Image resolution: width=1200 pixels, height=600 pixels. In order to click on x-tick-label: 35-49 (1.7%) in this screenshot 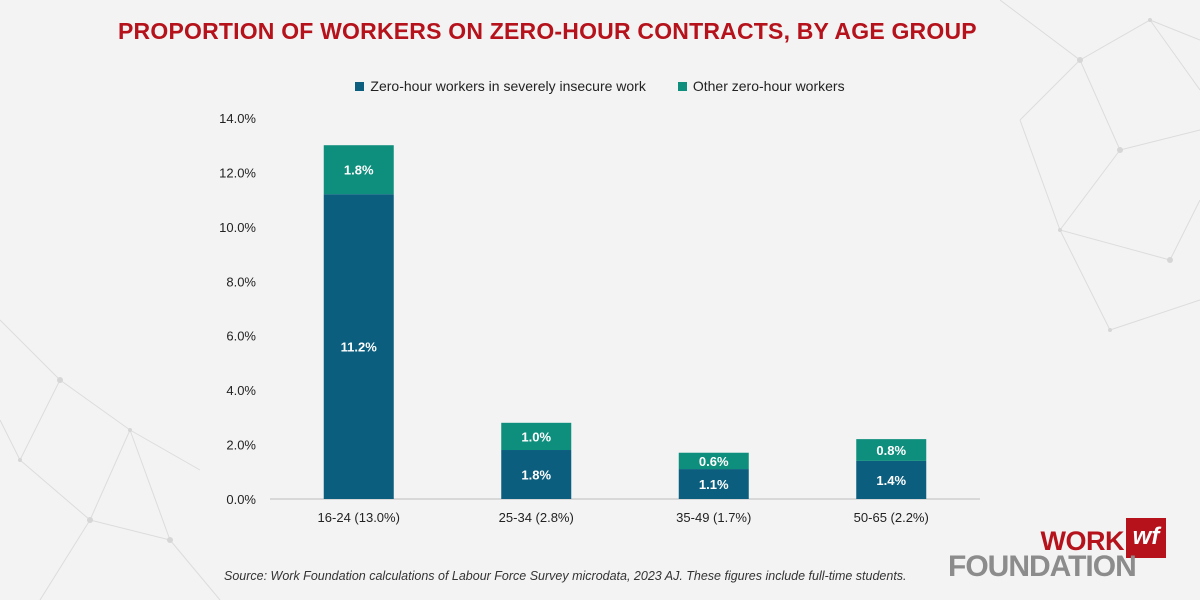, I will do `click(713, 517)`.